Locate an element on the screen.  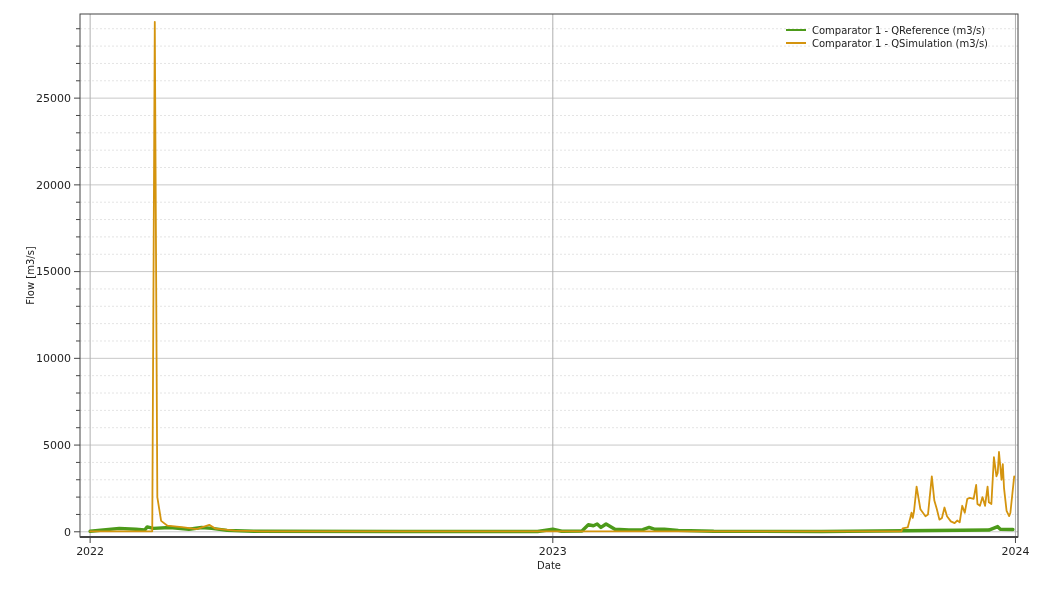
y-tick-label: 15000 is located at coordinates (53, 272).